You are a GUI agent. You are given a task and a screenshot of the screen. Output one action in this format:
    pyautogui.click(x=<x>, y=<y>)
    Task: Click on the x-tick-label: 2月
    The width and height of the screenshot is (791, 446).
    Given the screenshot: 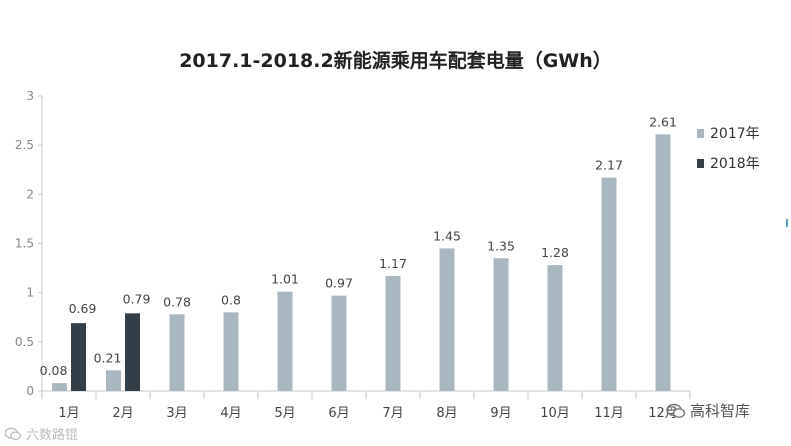 What is the action you would take?
    pyautogui.click(x=122, y=413)
    